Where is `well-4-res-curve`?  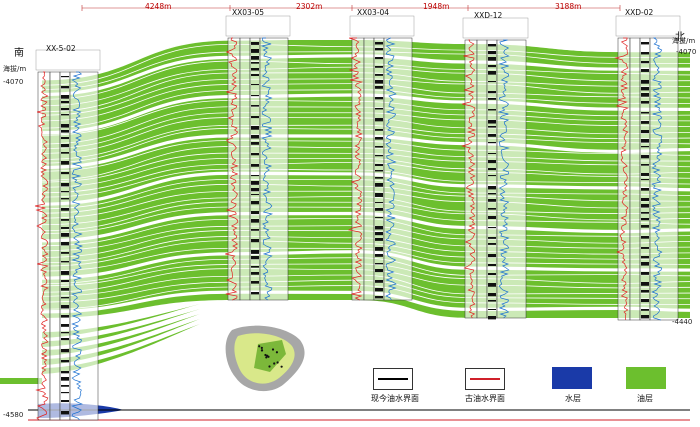
well-4-res-curve is located at coordinates (503, 179).